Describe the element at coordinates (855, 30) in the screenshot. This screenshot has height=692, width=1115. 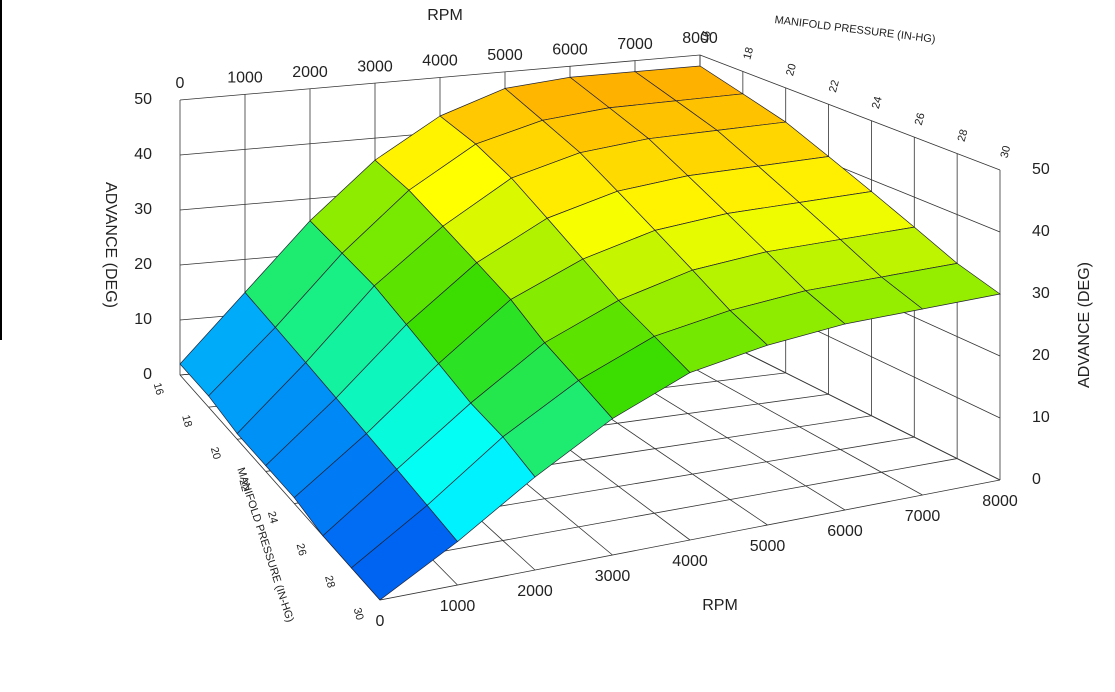
I see `y-axis-title-top: MANIFOLD PRESSURE (IN-HG)` at that location.